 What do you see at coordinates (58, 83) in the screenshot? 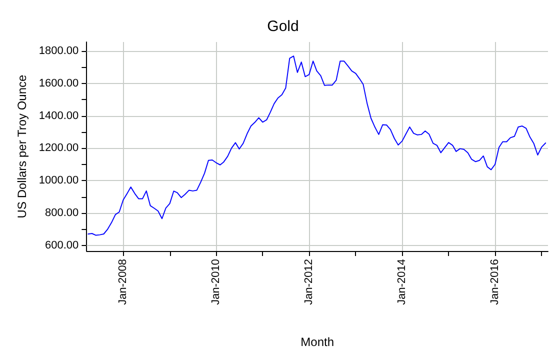
I see `y-tick-label: 1600.00` at bounding box center [58, 83].